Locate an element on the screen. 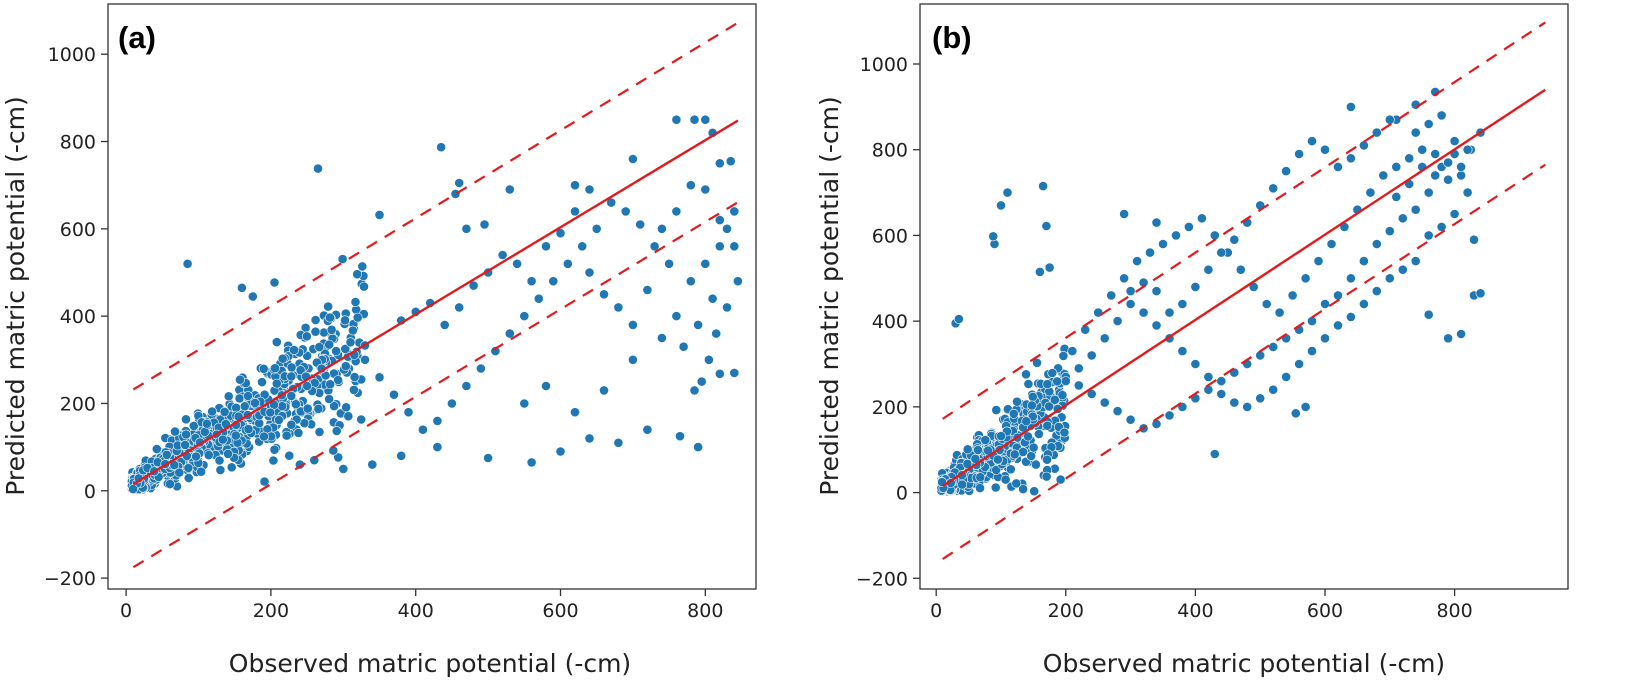 The width and height of the screenshot is (1640, 688). y-tick-label: 600 is located at coordinates (78, 230).